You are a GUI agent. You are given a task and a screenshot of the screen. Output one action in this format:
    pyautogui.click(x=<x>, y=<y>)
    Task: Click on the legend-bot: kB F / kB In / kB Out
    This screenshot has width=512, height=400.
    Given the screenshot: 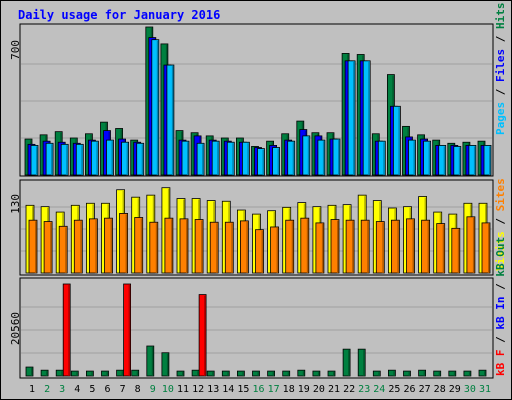 What is the action you would take?
    pyautogui.click(x=500, y=306)
    